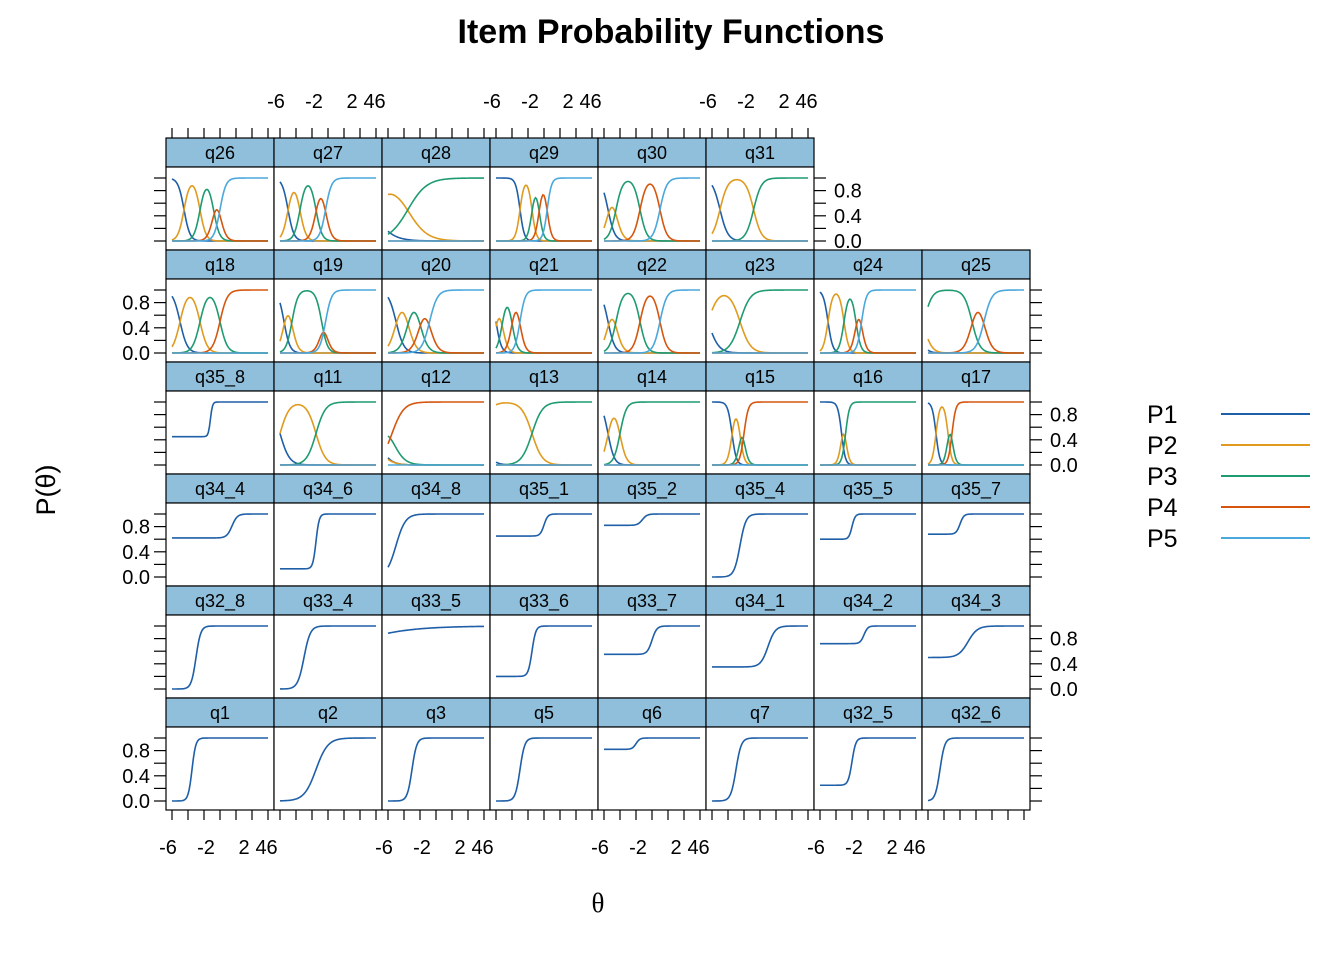  I want to click on panel-q6: q6, so click(652, 754).